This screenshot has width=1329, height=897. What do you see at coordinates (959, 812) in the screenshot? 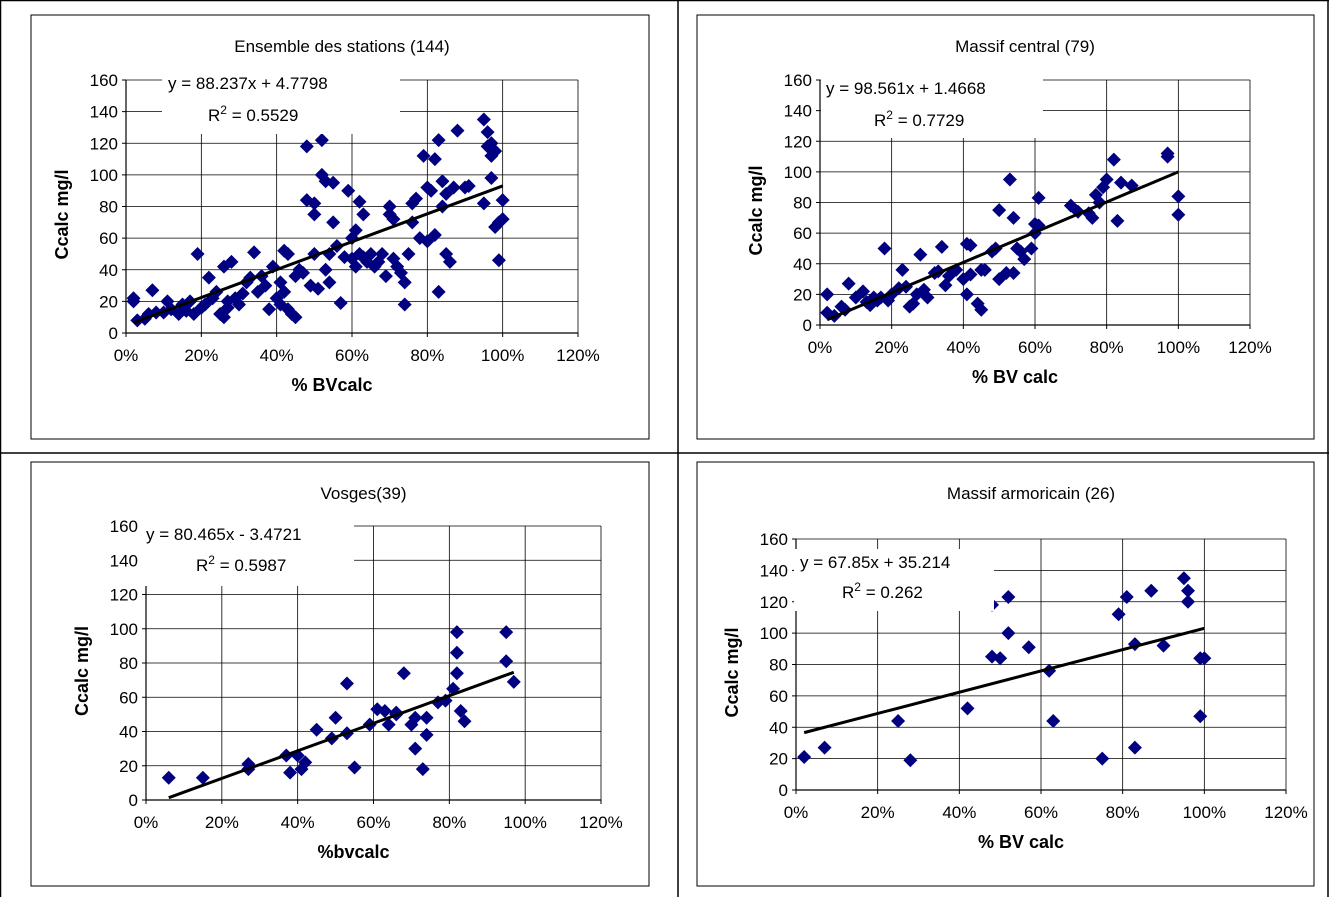
I see `x-tick-label: 40%` at bounding box center [959, 812].